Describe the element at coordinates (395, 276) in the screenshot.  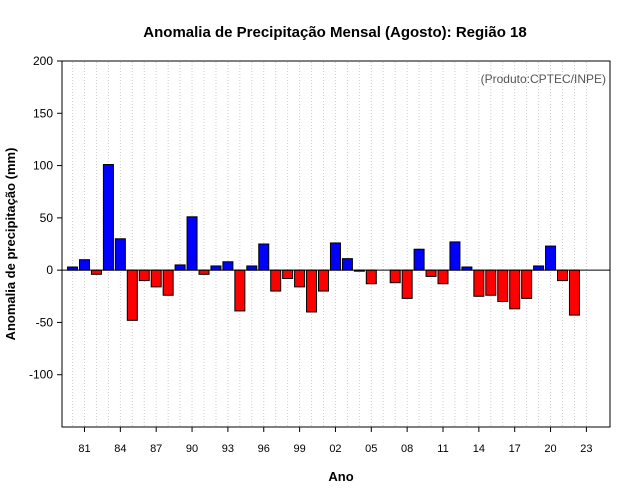
I see `bar-2007` at that location.